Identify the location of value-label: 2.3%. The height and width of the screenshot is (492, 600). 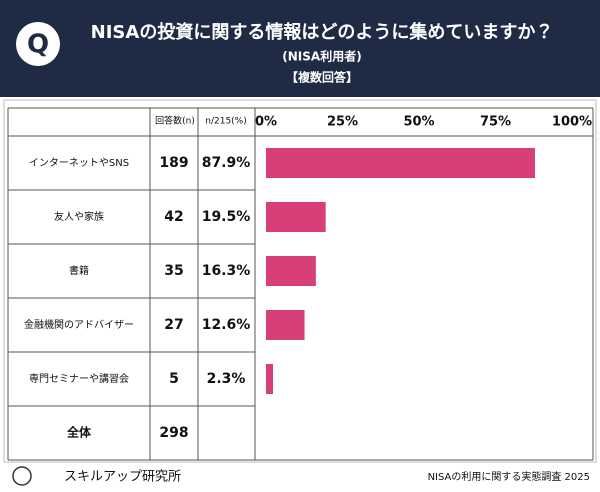
(226, 379).